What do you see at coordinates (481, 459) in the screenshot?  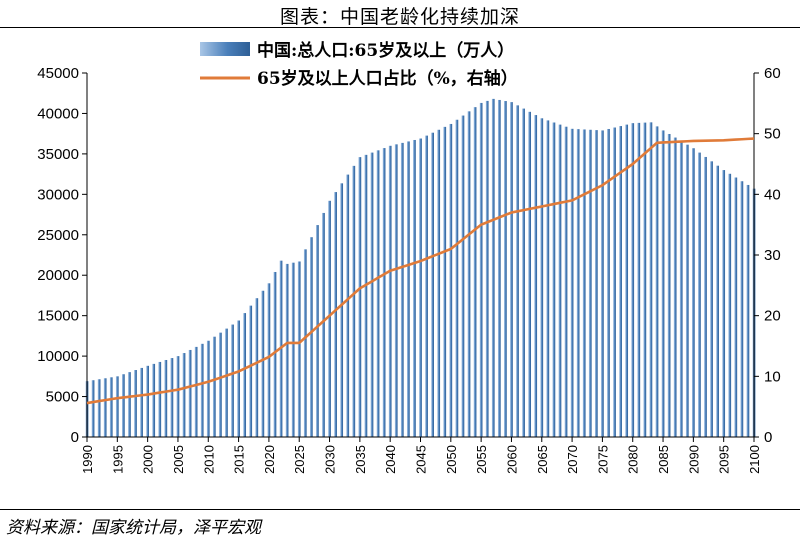 I see `x-tick-label: 2055` at bounding box center [481, 459].